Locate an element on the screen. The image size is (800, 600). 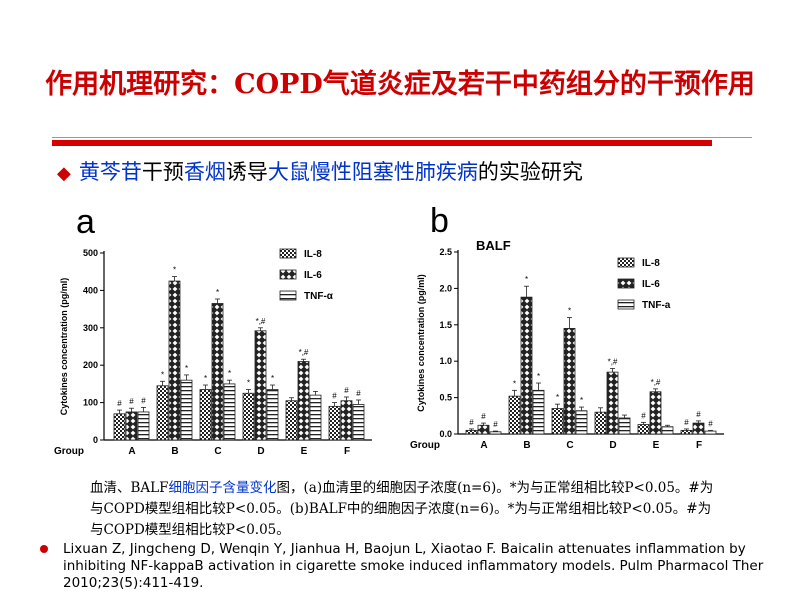
bar-TNF-a-B is located at coordinates (538, 412).